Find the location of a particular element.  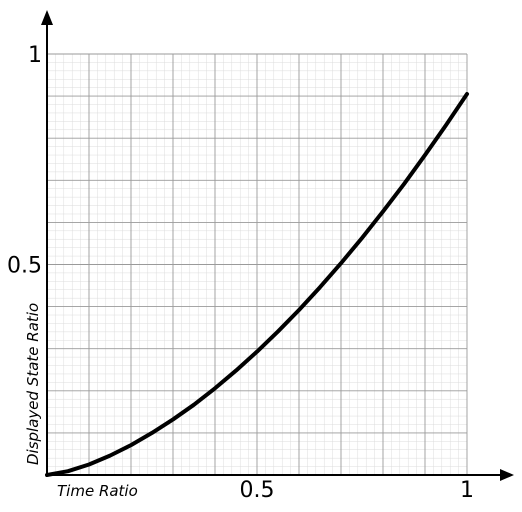

y-axis-label: Displayed State Ratio is located at coordinates (33, 384).